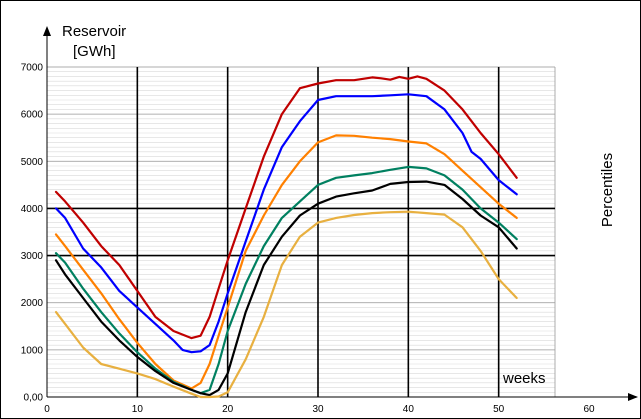 This screenshot has width=641, height=419. Describe the element at coordinates (589, 409) in the screenshot. I see `x-tick-label: 60` at that location.